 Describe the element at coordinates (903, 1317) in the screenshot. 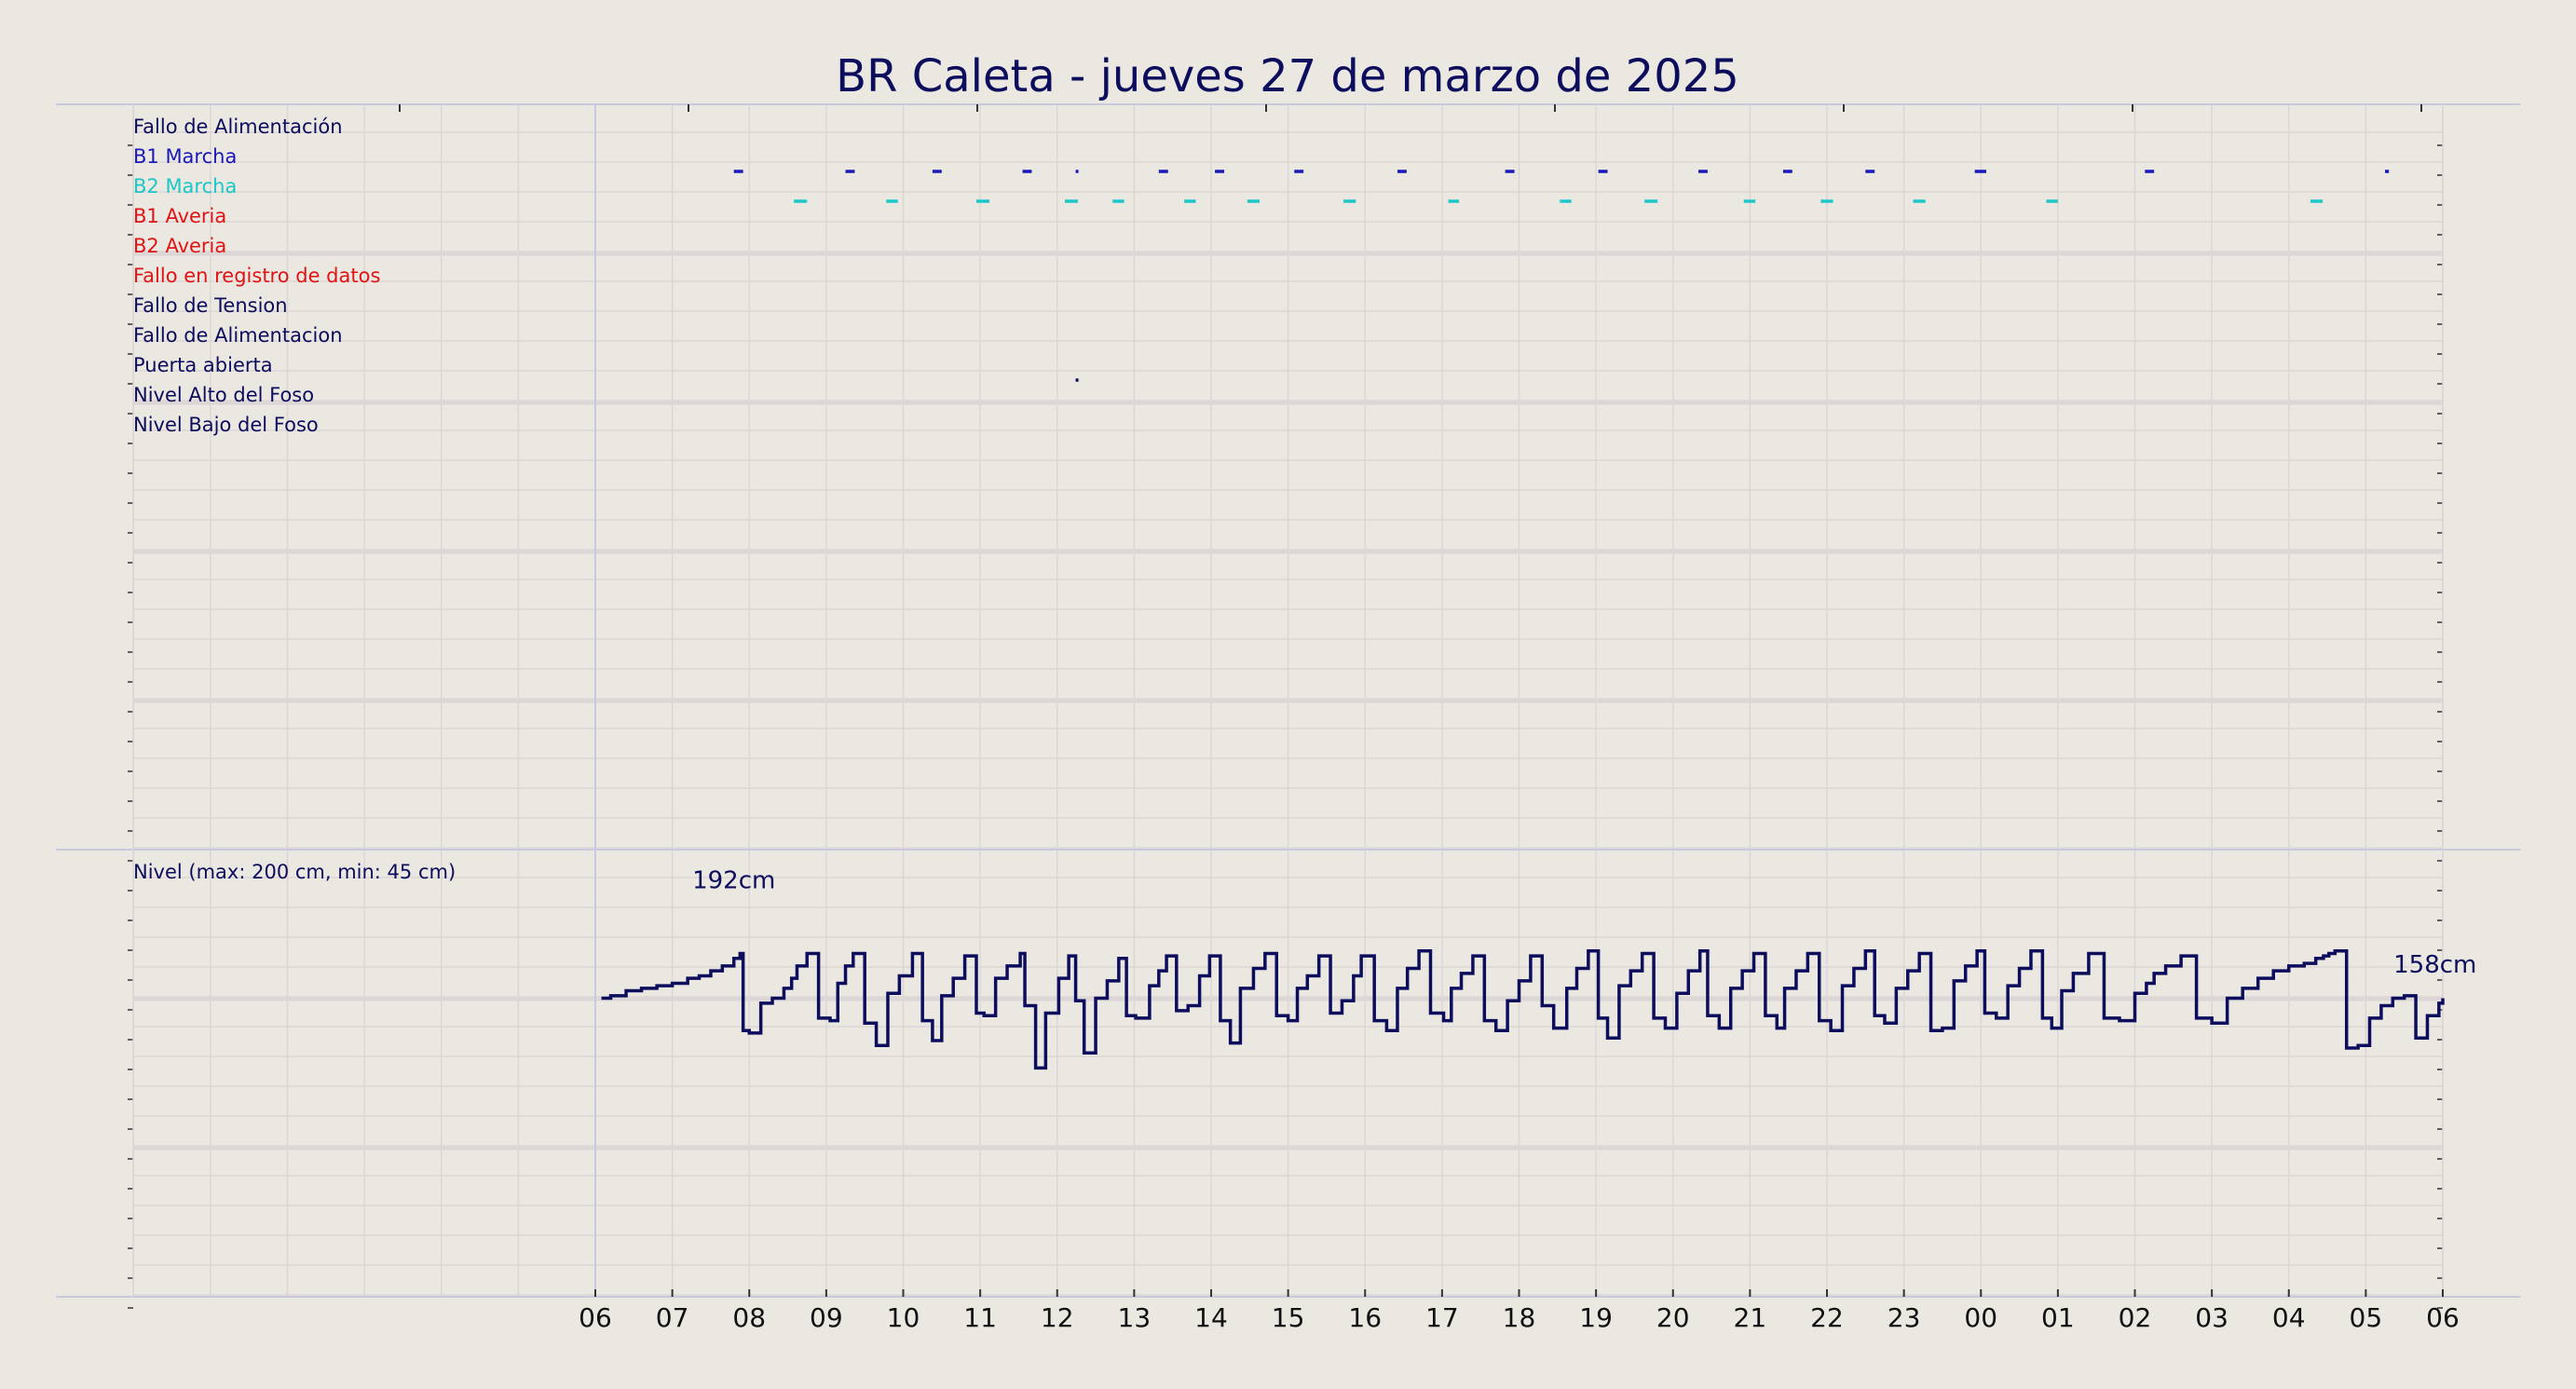

I see `x-tick-label: 10` at that location.